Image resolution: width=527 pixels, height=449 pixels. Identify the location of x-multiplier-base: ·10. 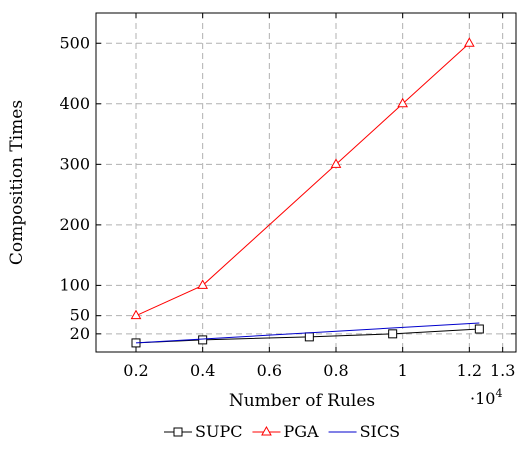
(482, 398).